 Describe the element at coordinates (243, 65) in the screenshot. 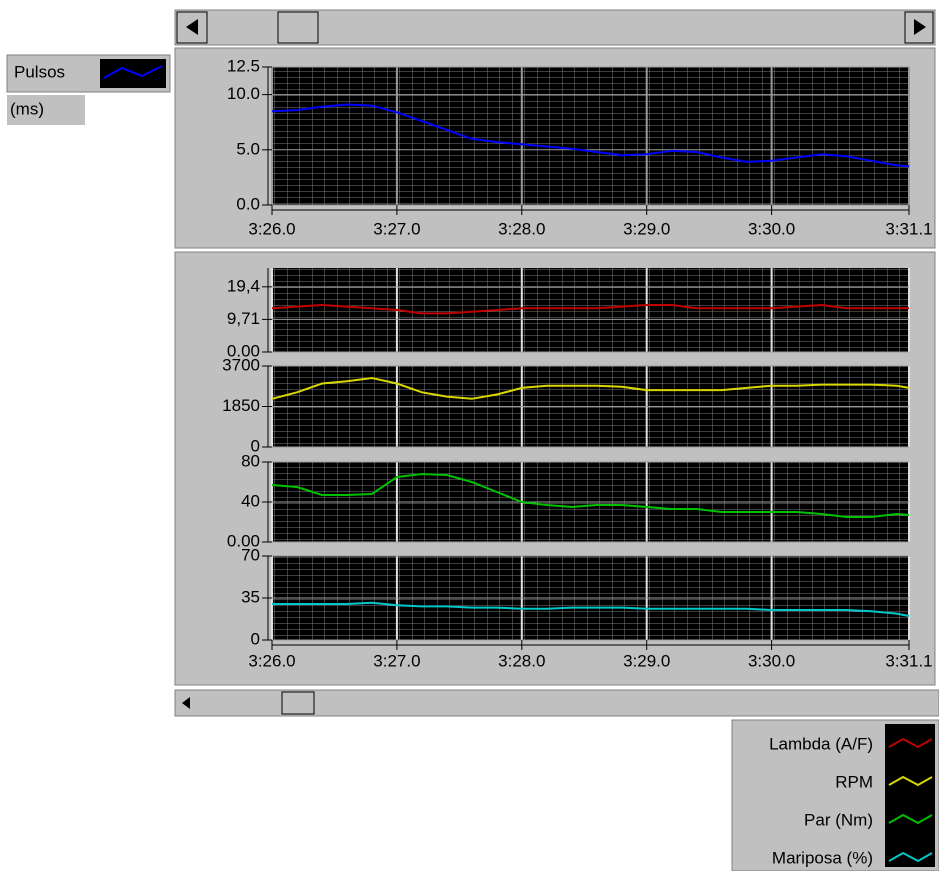

I see `y-tick-label: 12.5` at that location.